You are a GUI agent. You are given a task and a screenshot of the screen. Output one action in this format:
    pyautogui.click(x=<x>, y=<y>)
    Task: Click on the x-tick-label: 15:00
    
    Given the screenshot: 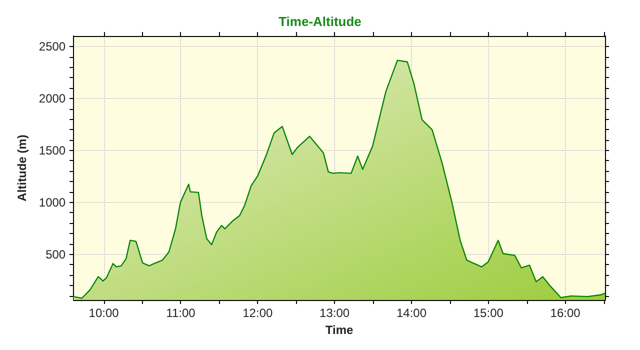 What is the action you would take?
    pyautogui.click(x=488, y=313)
    